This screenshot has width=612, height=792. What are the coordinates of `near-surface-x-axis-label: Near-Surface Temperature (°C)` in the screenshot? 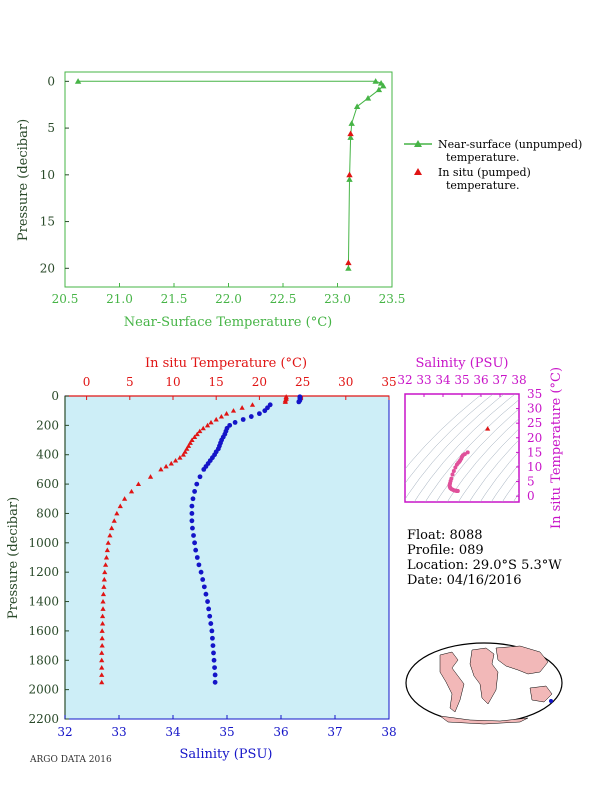 It's located at (228, 322).